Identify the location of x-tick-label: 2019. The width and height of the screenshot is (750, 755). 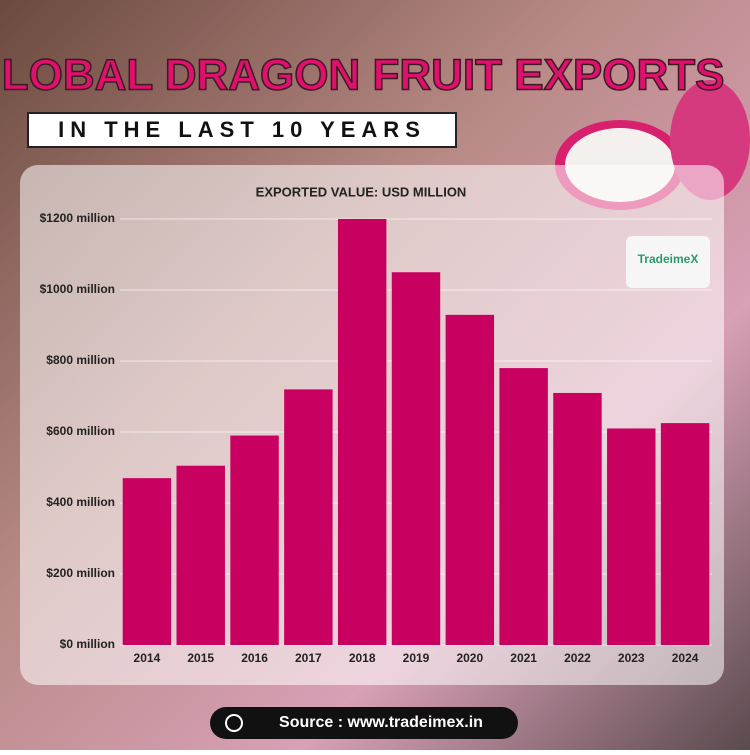
(416, 658).